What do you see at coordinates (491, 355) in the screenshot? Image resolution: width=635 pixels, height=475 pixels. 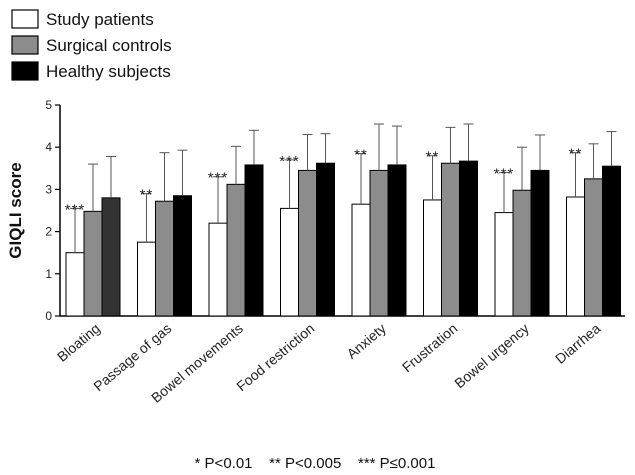 I see `category-label-6: Bowel urgency` at bounding box center [491, 355].